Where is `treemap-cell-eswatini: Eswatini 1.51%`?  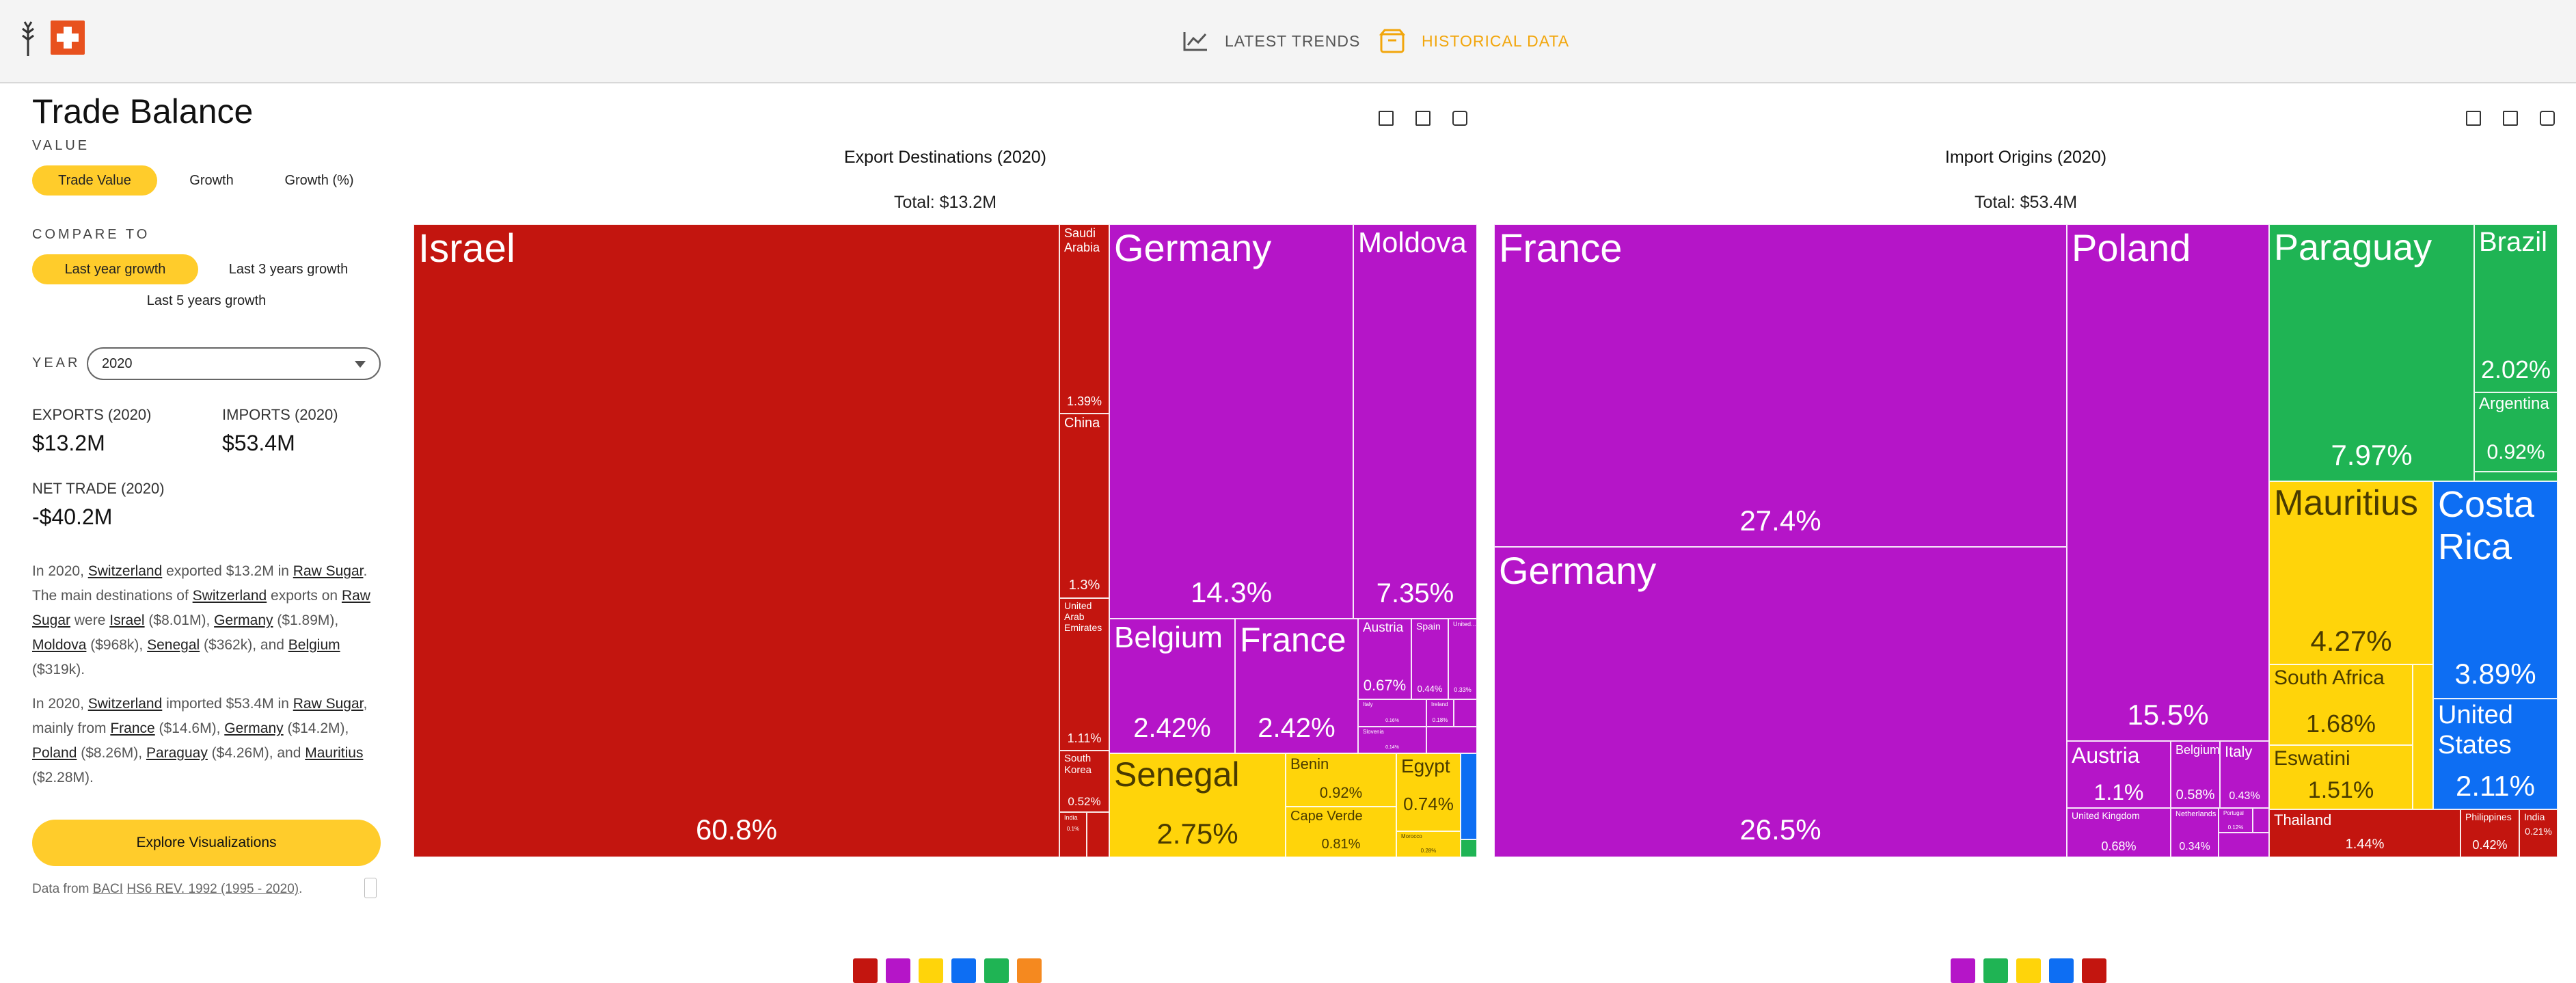
treemap-cell-eswatini: Eswatini 1.51% is located at coordinates (2341, 777).